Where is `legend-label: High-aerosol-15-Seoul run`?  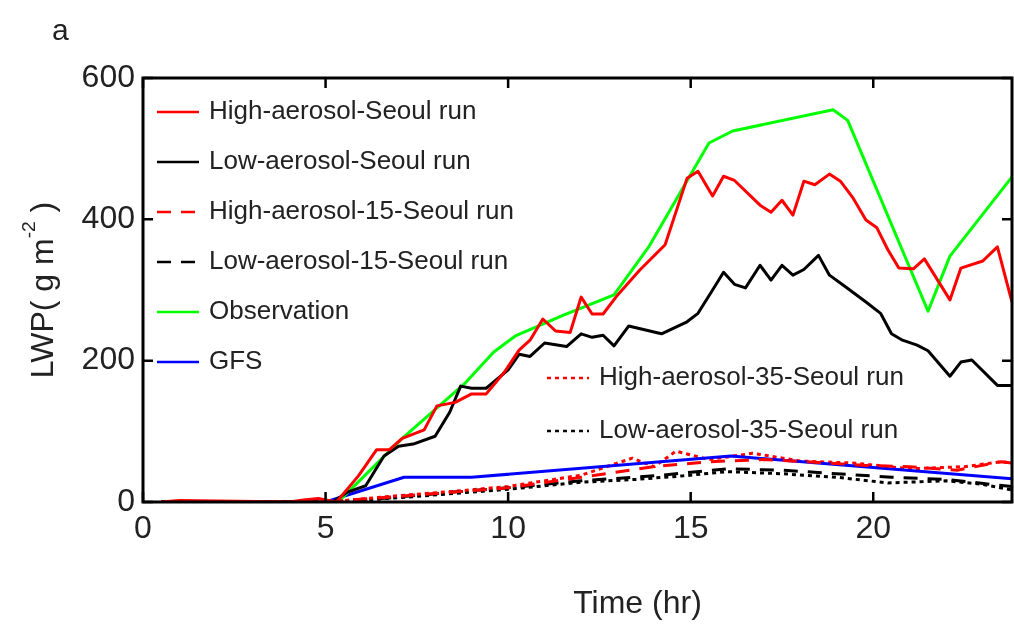 legend-label: High-aerosol-15-Seoul run is located at coordinates (361, 210).